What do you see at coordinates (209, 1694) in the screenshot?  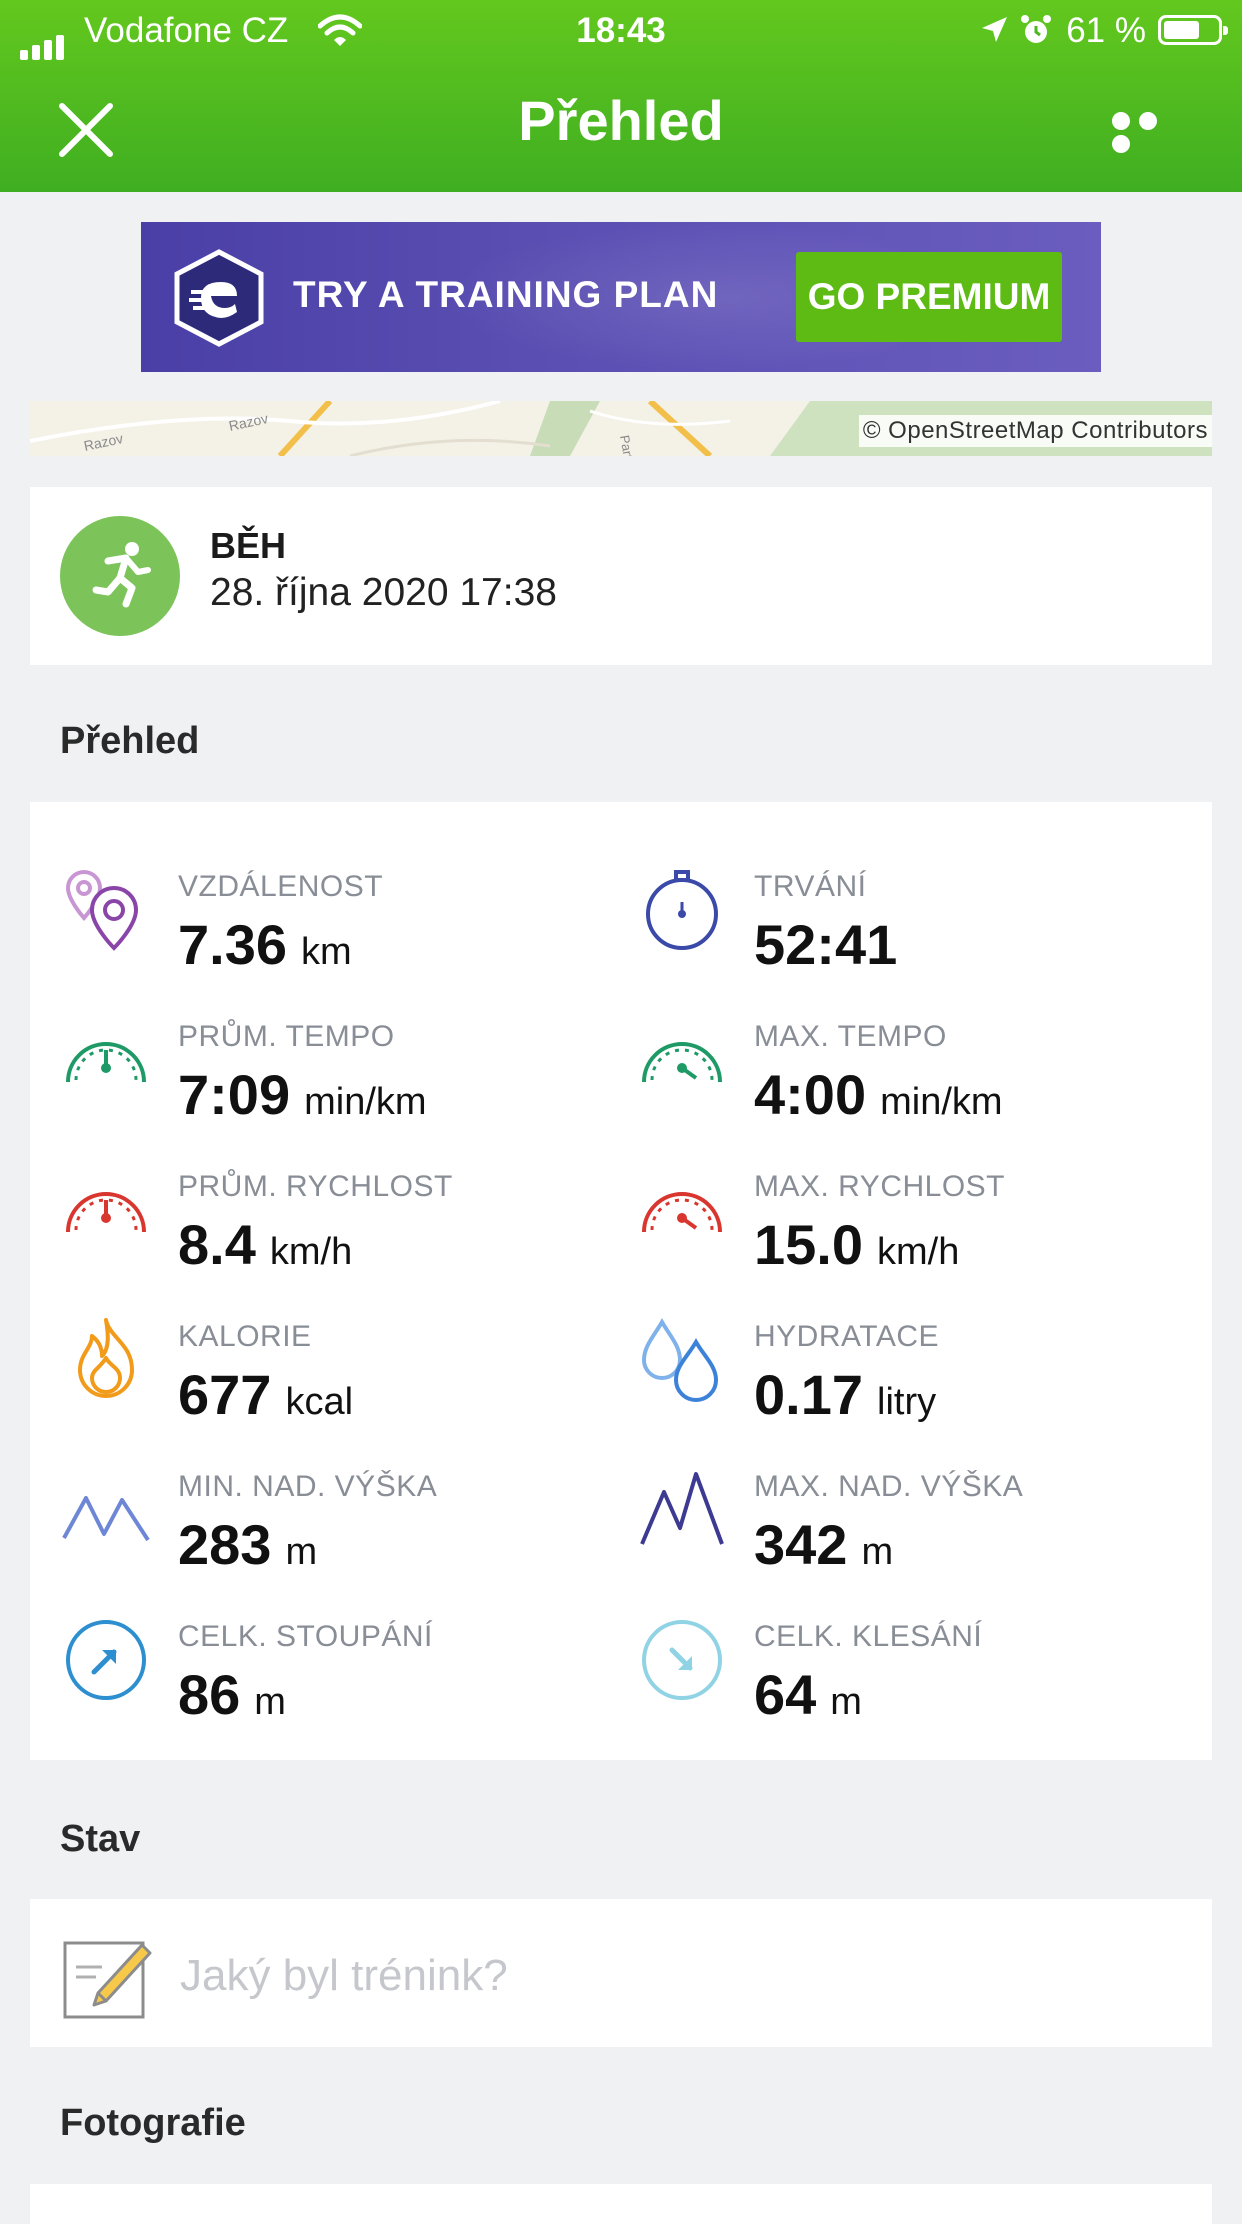 I see `stat-value: 86` at bounding box center [209, 1694].